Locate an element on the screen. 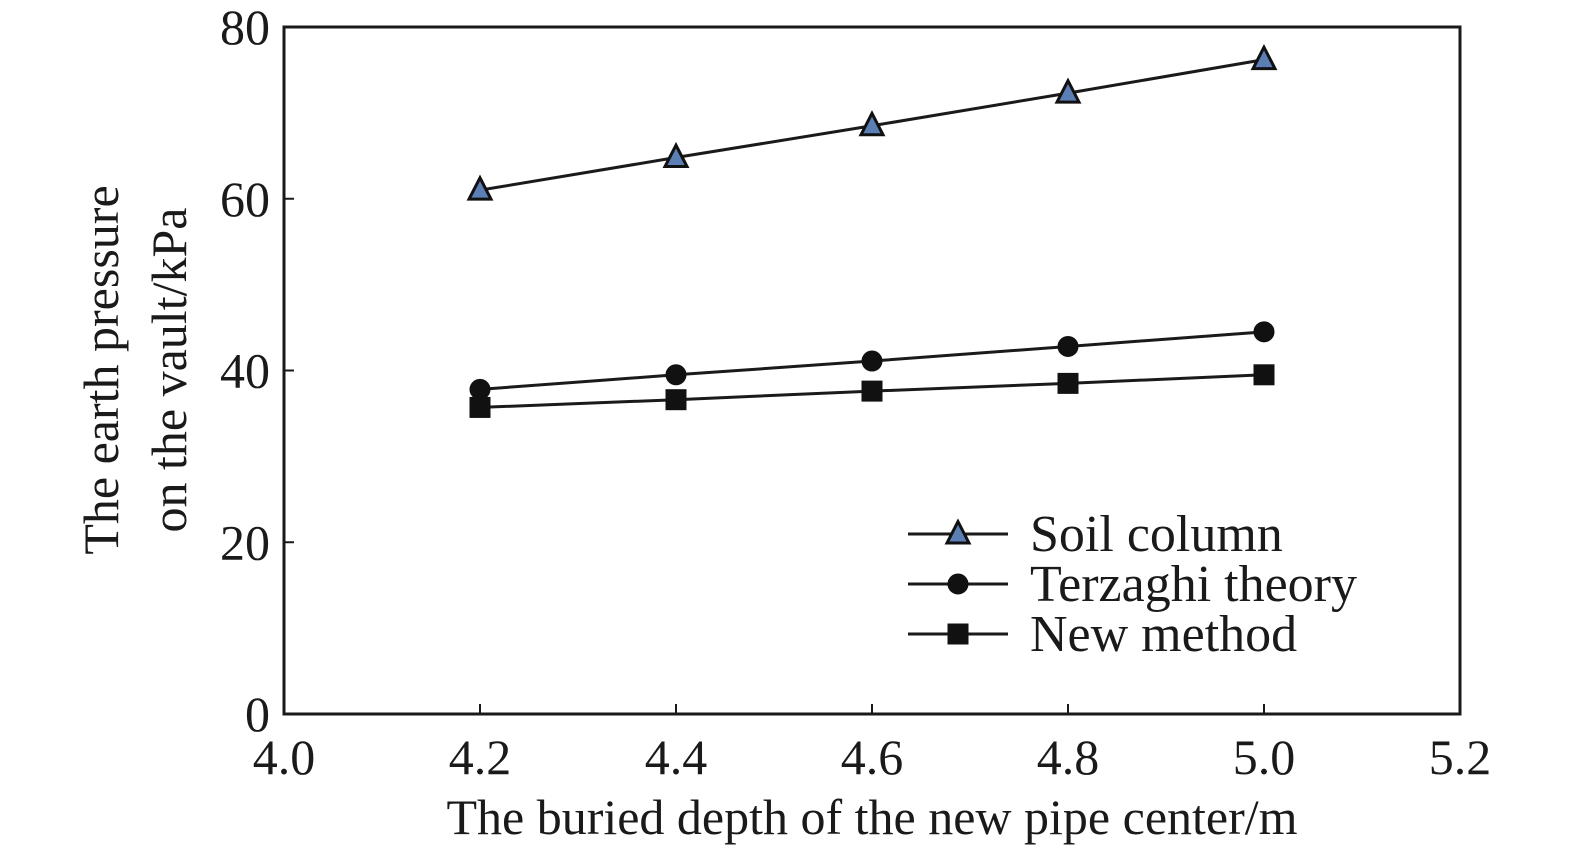  x-tick-label: 4.0 is located at coordinates (284, 757).